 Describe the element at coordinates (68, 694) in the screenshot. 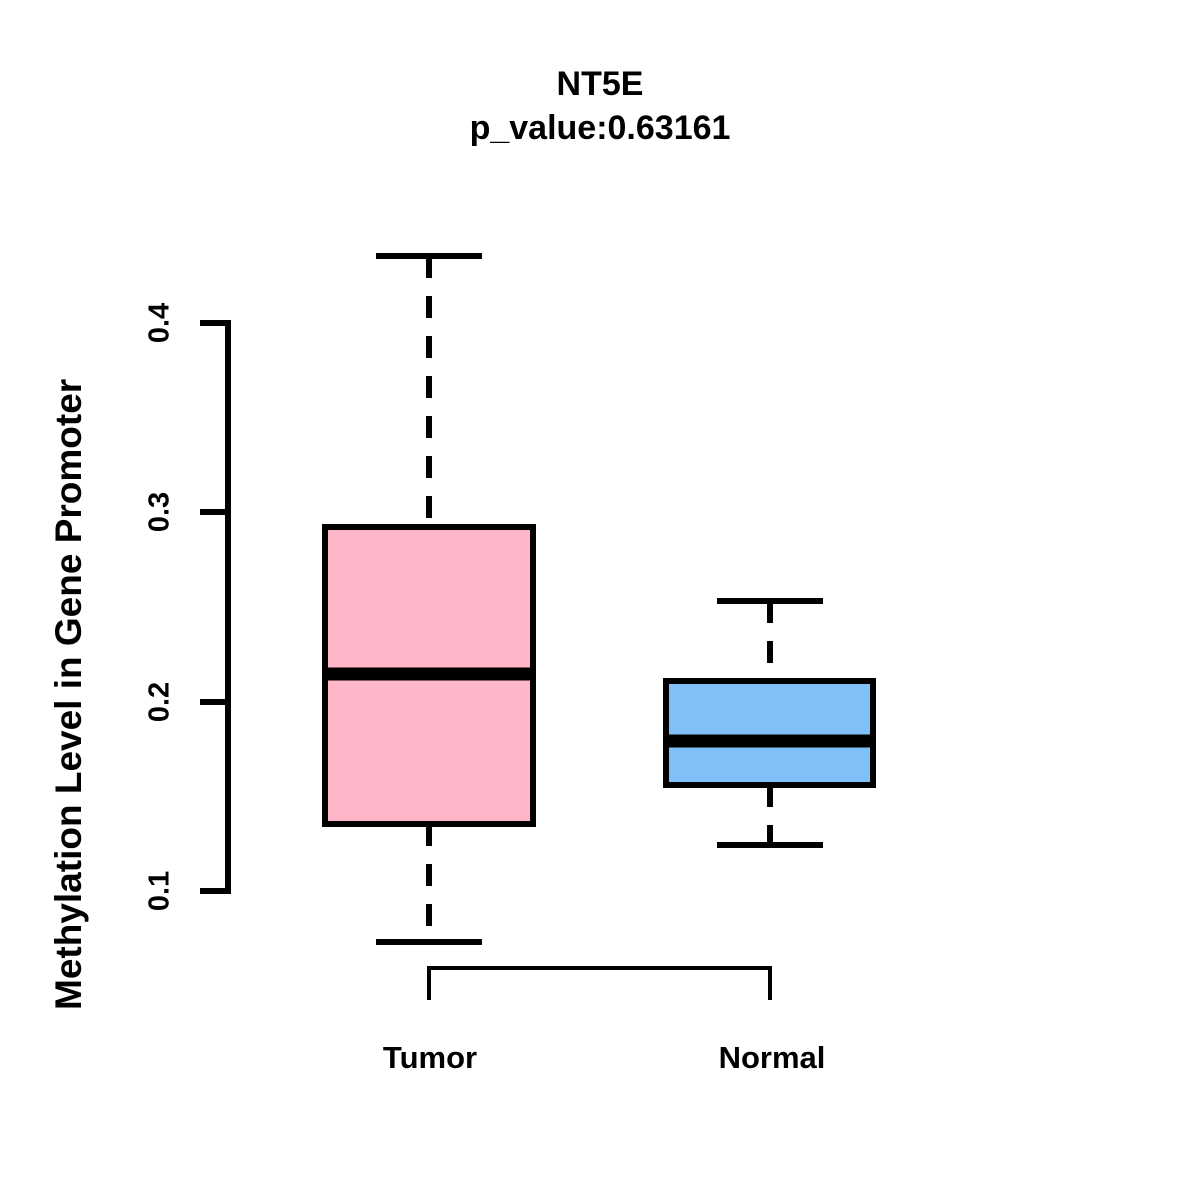

I see `y-axis-label: Methylation Level in Gene Promoter` at that location.